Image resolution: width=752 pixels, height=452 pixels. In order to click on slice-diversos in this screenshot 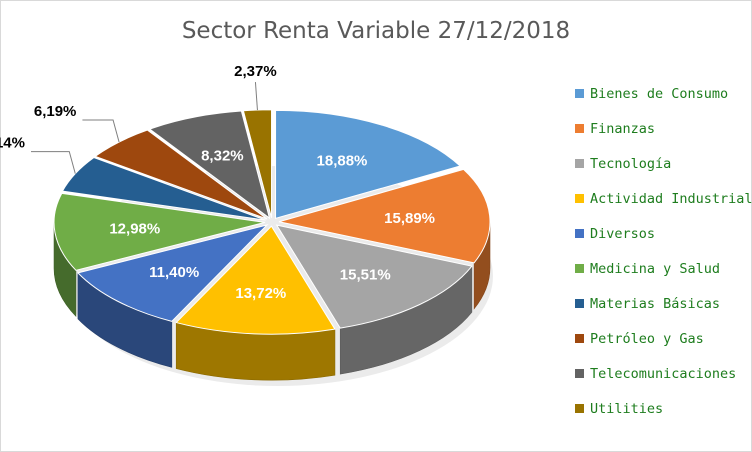, I will do `click(172, 273)`.